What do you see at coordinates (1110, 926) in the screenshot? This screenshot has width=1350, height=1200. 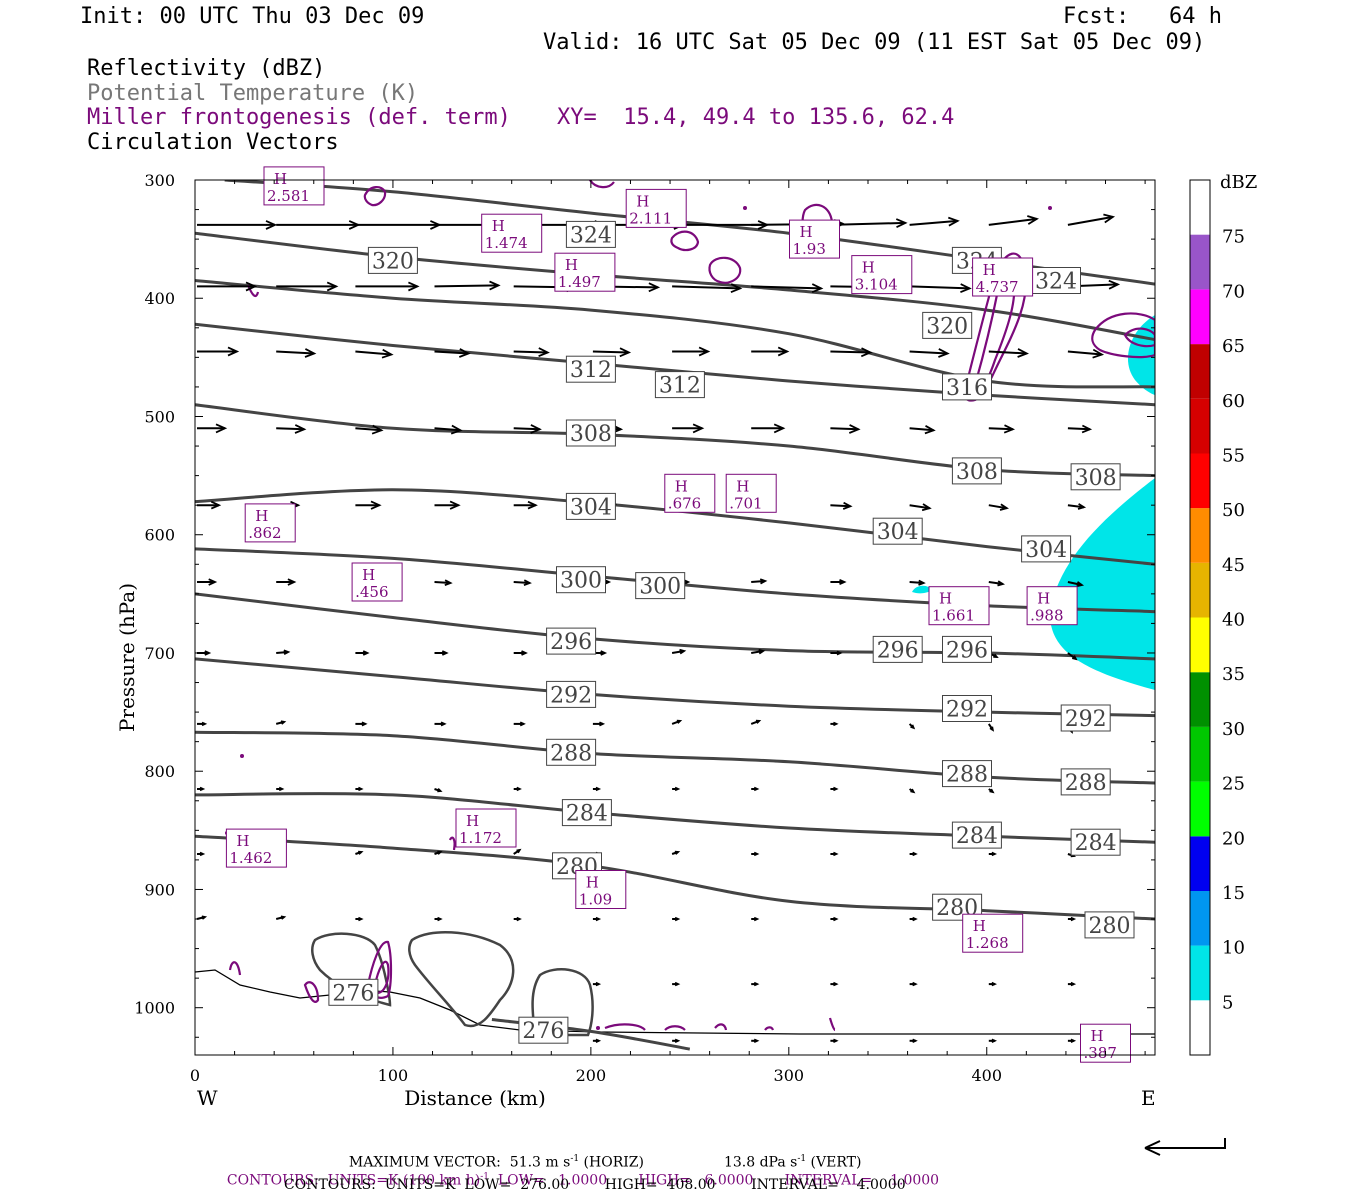 I see `theta-label-text: 280` at bounding box center [1110, 926].